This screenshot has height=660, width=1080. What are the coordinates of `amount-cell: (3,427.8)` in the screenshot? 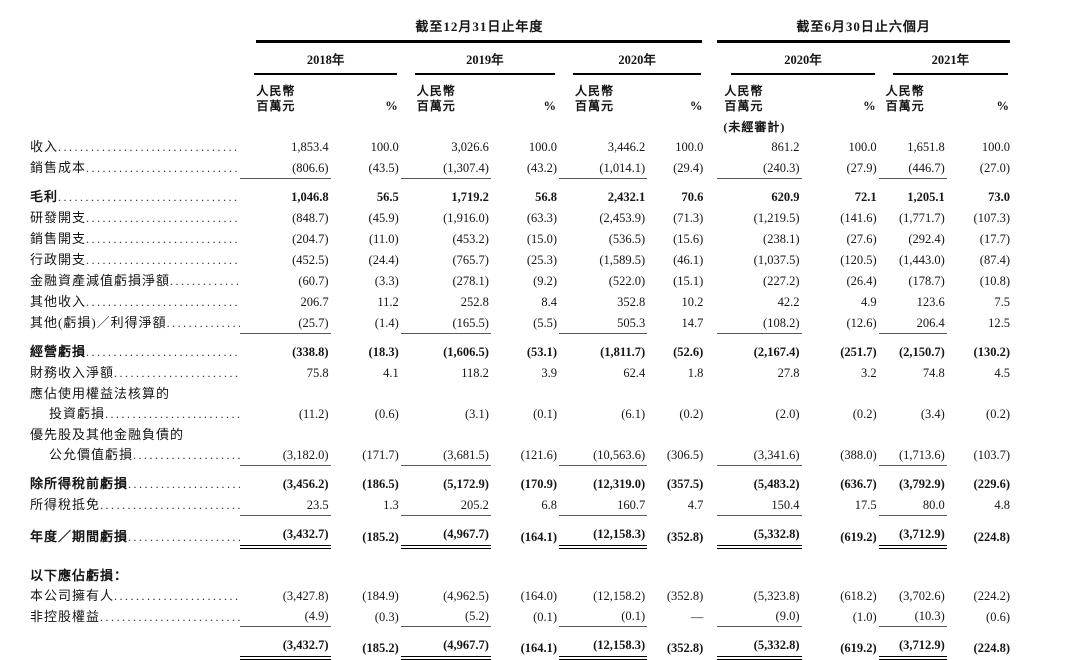 It's located at (305, 595).